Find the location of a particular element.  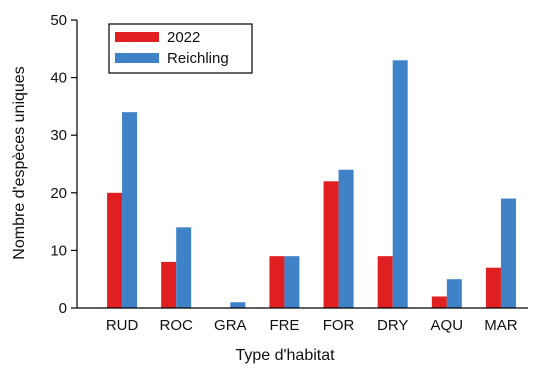

x-tick-label: DRY is located at coordinates (392, 325).